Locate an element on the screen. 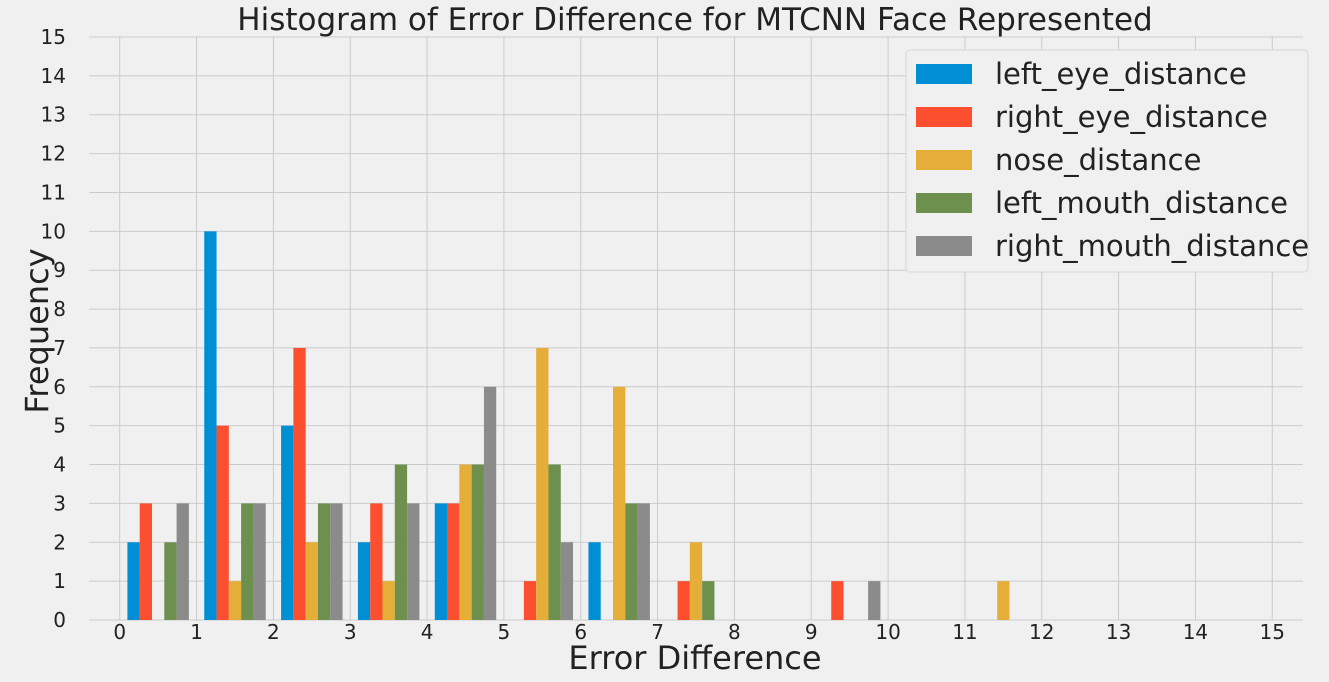 Image resolution: width=1329 pixels, height=682 pixels. y-tick-label: 14 is located at coordinates (53, 76).